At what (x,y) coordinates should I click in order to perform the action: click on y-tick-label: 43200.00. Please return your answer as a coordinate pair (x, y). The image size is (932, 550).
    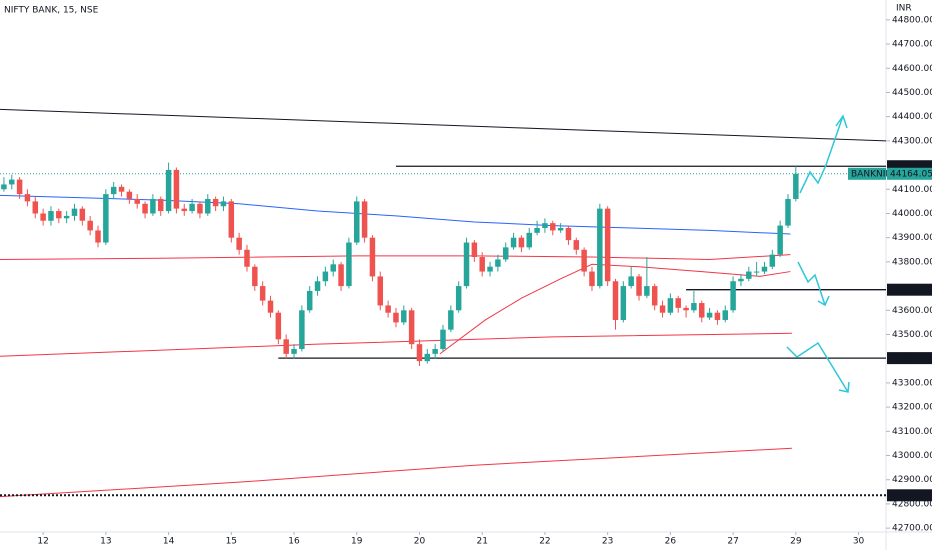
    Looking at the image, I should click on (912, 408).